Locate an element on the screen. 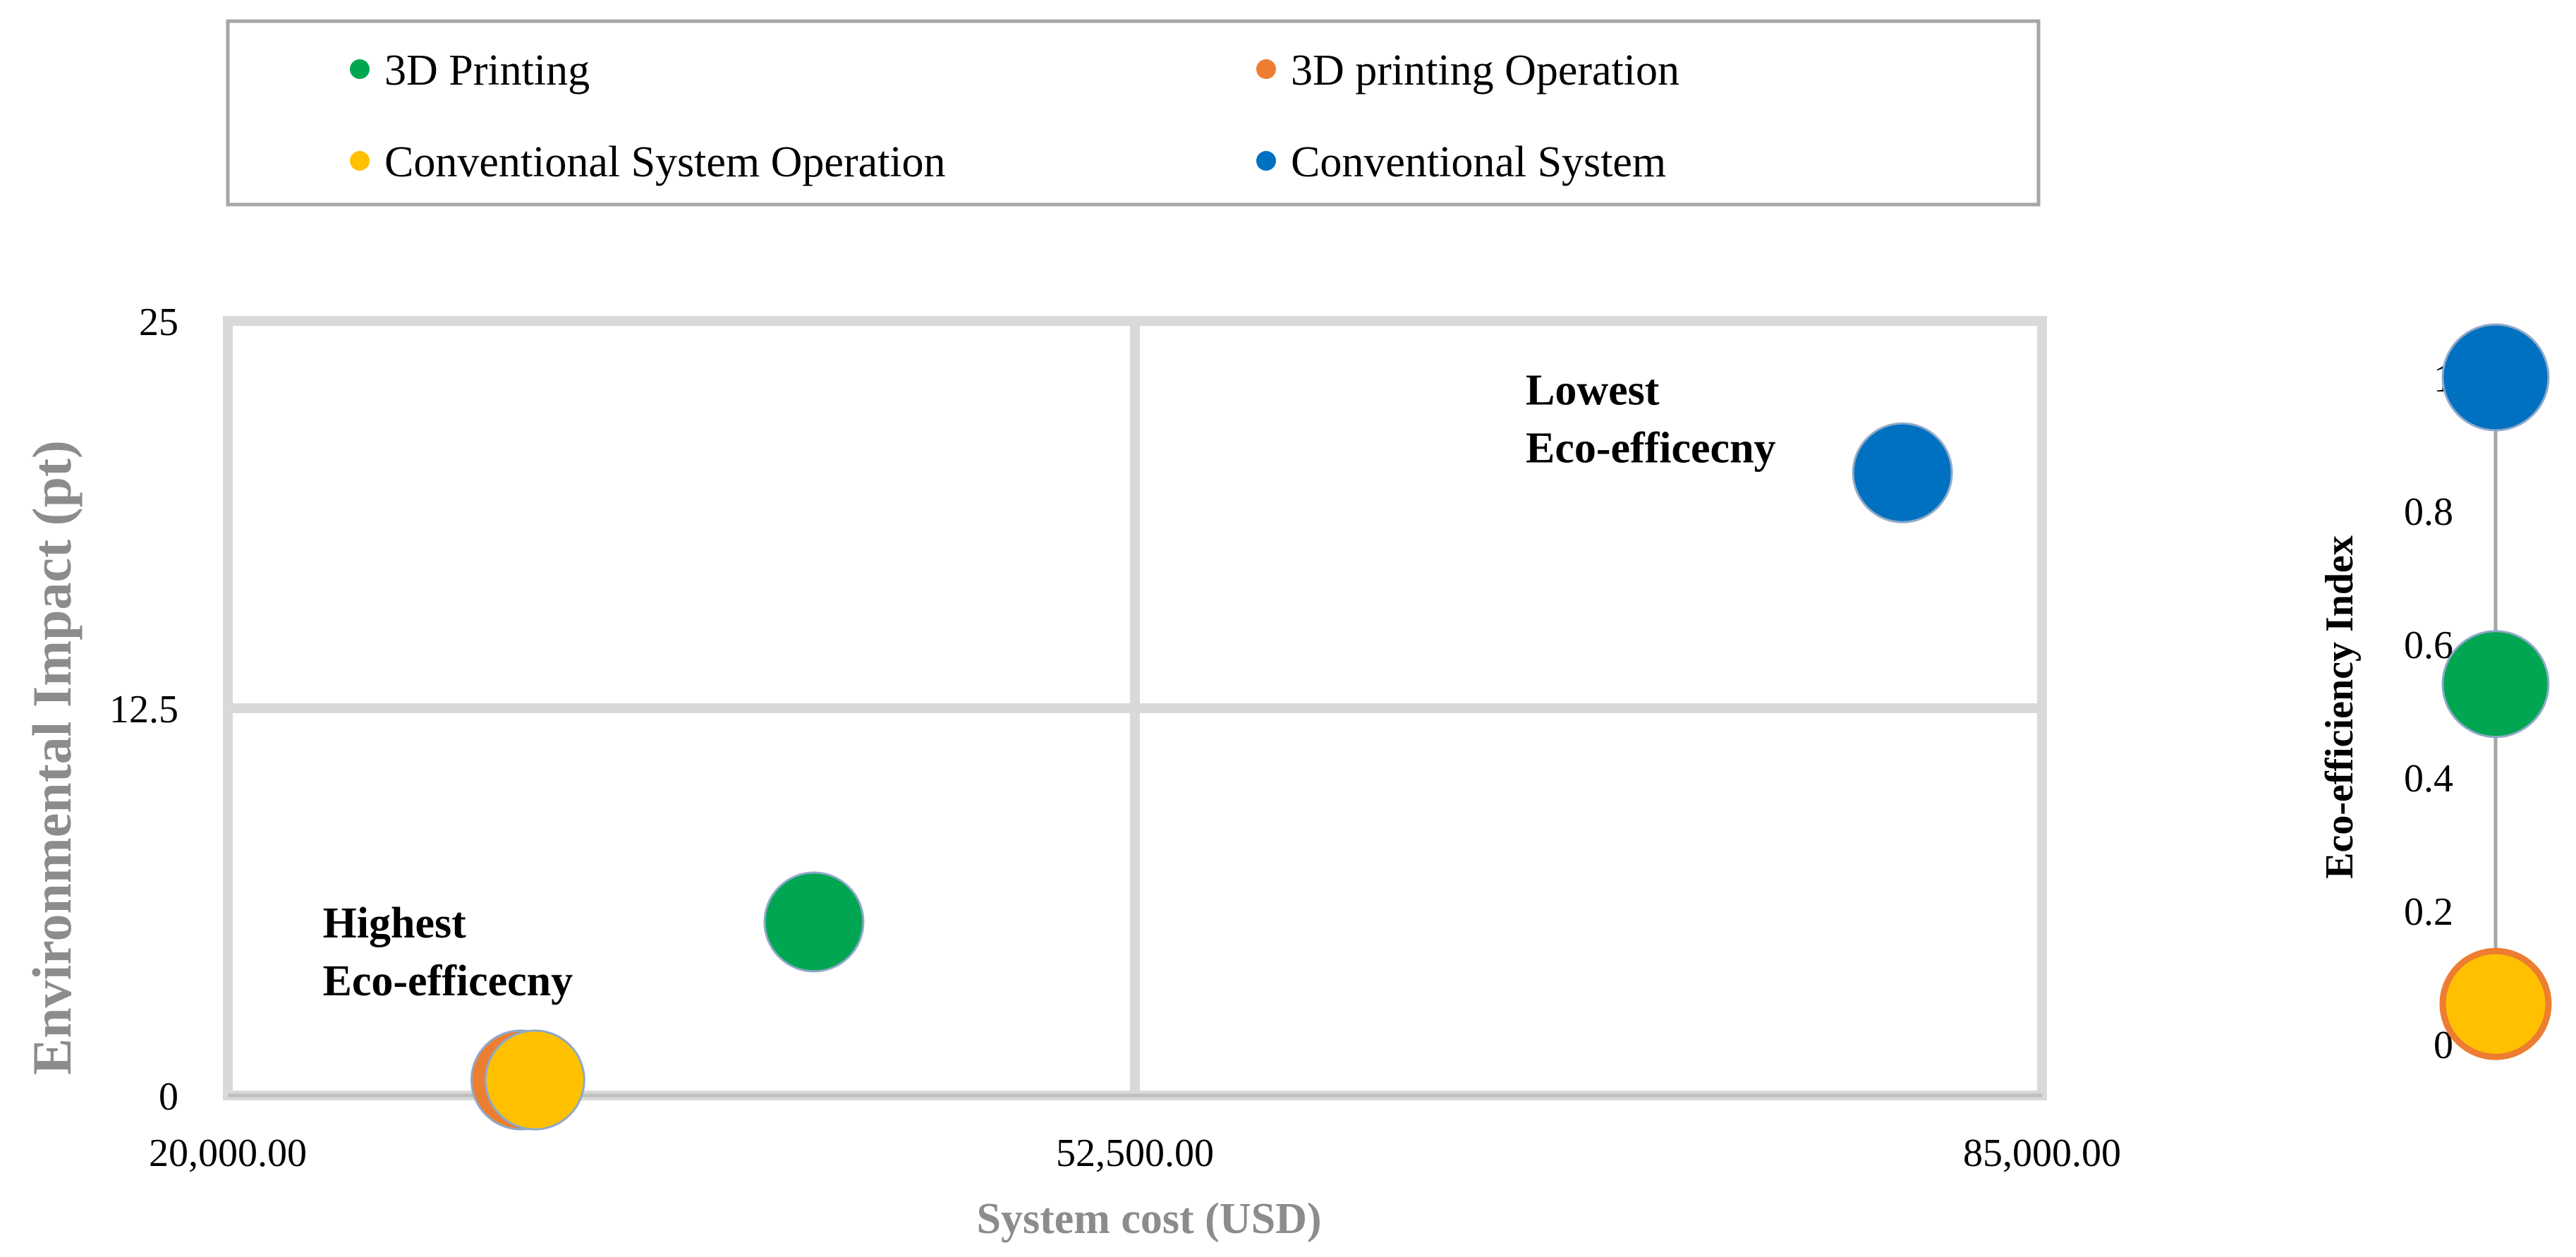 The image size is (2576, 1257). x-tick-label: 85,000.00 is located at coordinates (2042, 1153).